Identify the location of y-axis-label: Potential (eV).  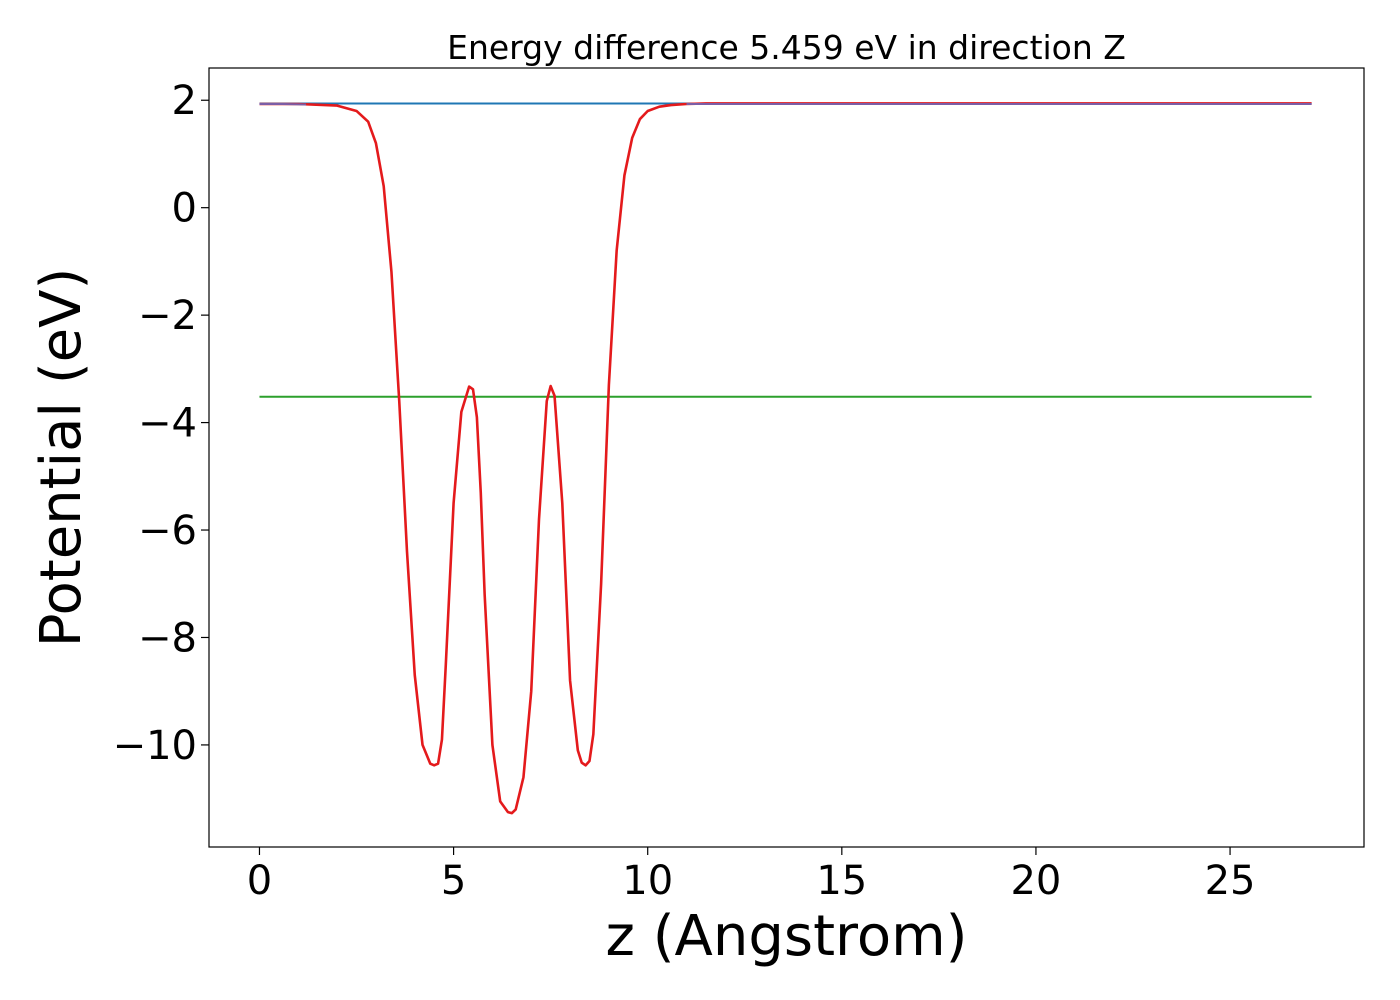
(61, 458).